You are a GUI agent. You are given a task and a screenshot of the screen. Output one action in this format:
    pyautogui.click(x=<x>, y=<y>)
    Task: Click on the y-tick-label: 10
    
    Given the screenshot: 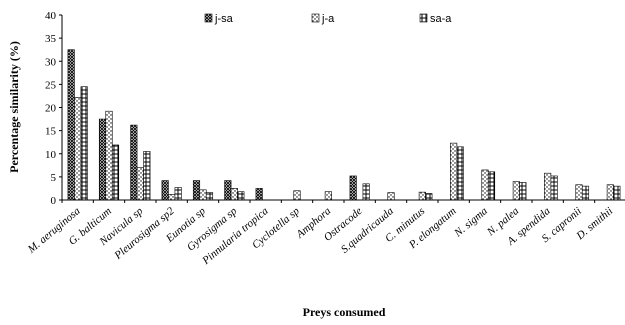 What is the action you would take?
    pyautogui.click(x=51, y=155)
    